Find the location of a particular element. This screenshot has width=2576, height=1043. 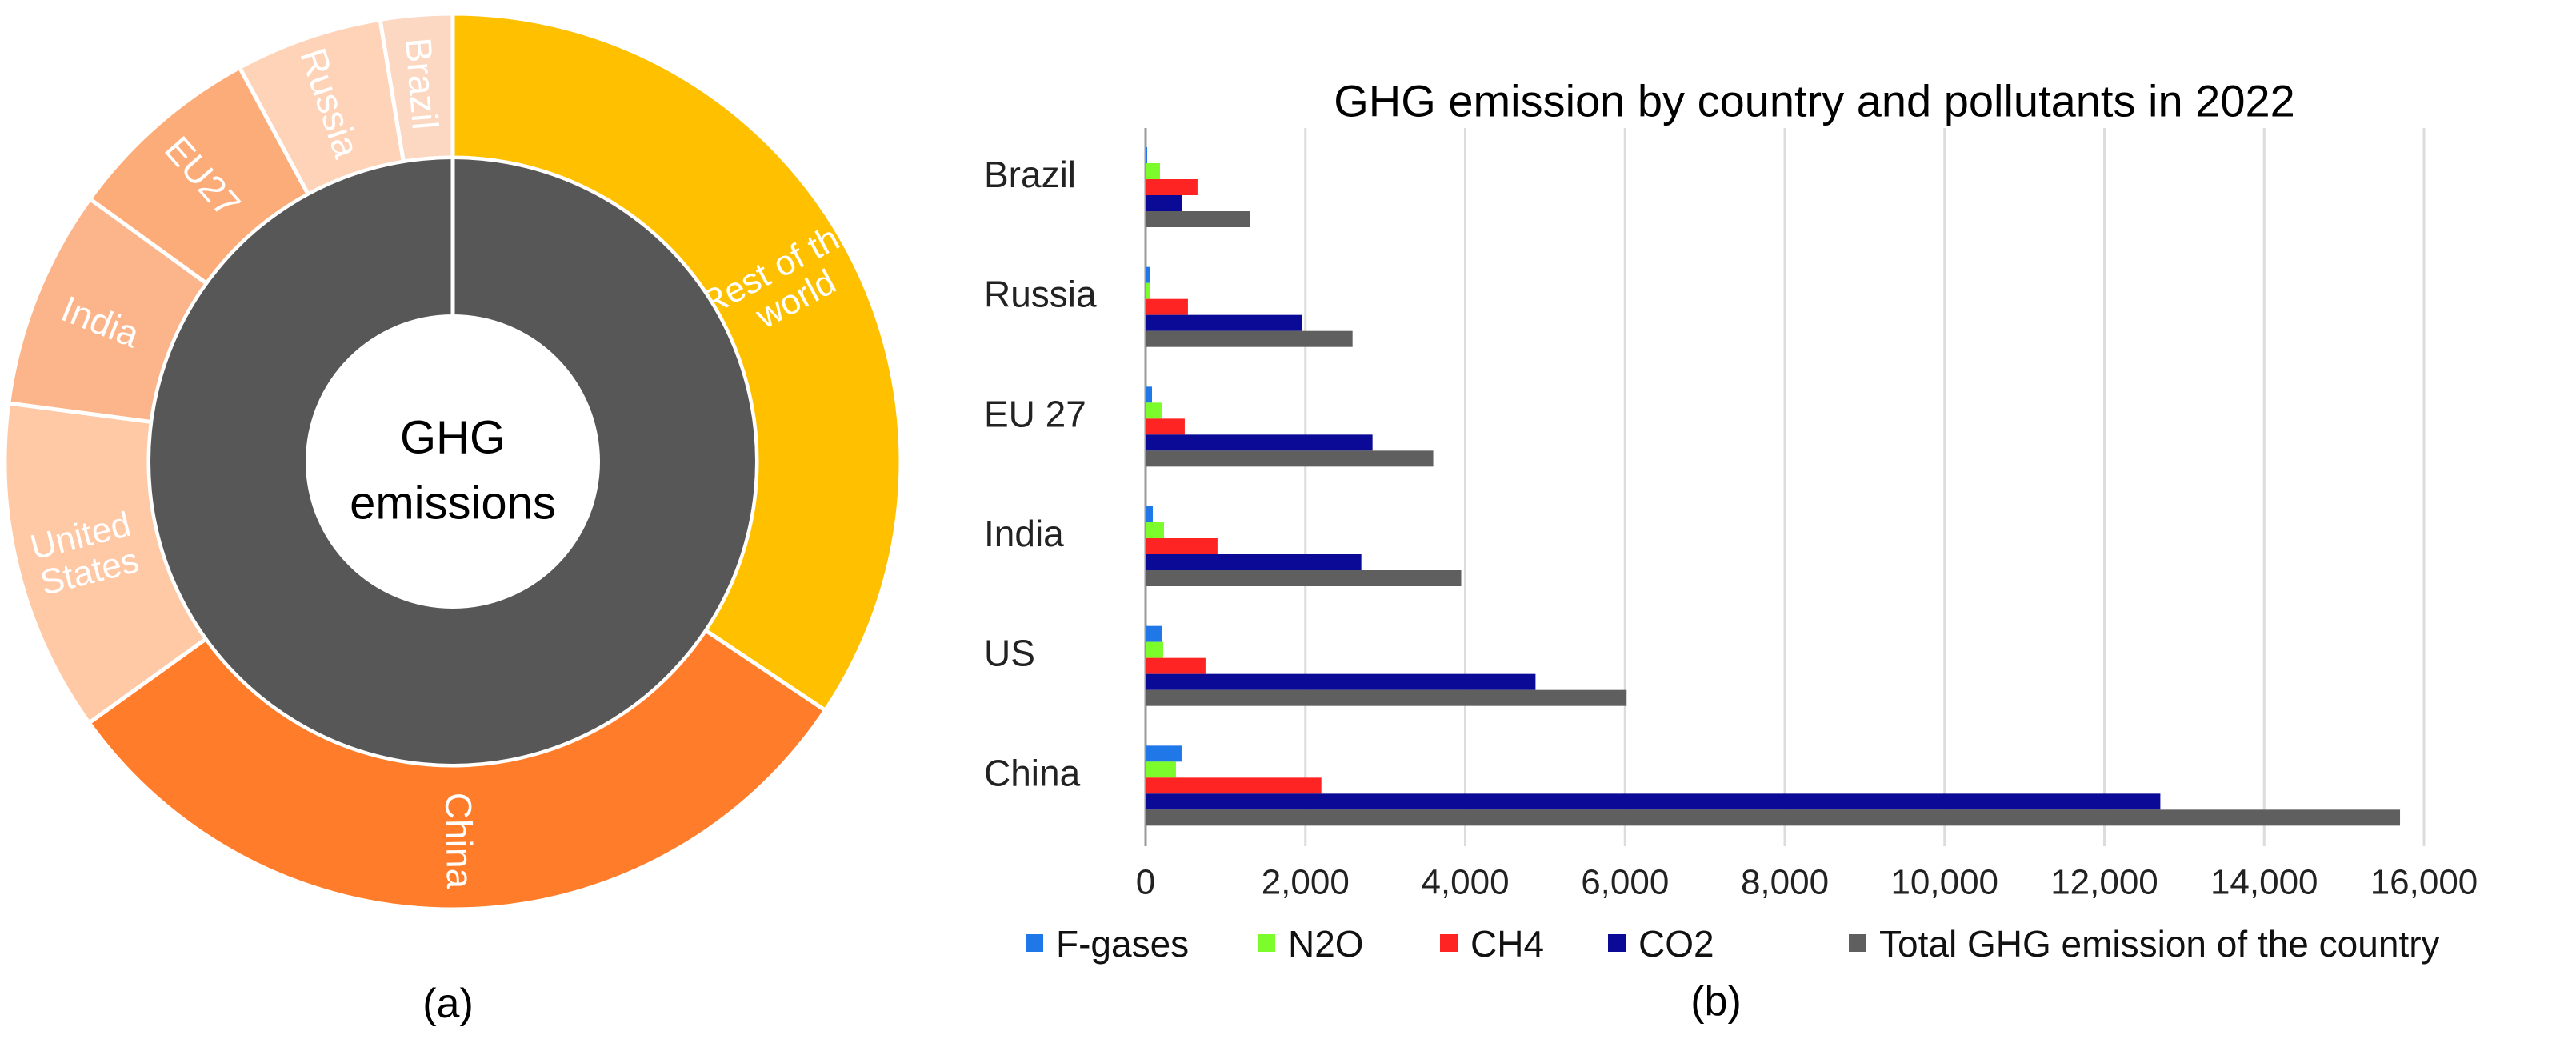

bar-india-f-gases is located at coordinates (1149, 514).